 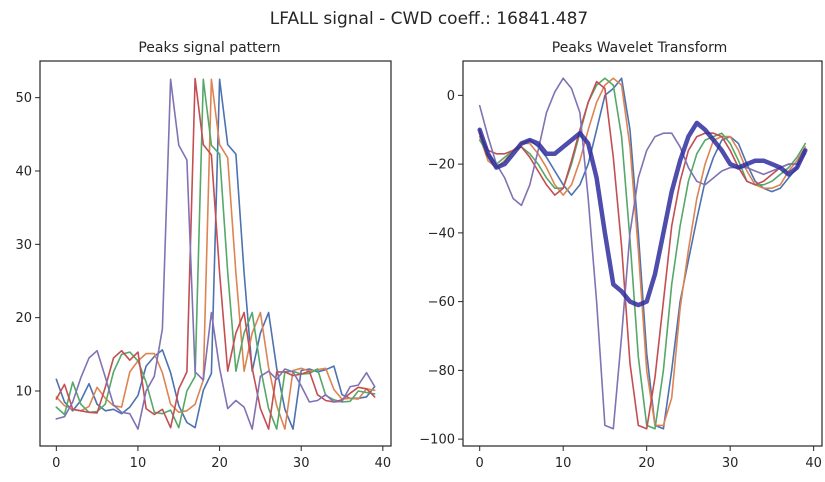 I want to click on left-panel-title: Peaks signal pattern, so click(x=209, y=48).